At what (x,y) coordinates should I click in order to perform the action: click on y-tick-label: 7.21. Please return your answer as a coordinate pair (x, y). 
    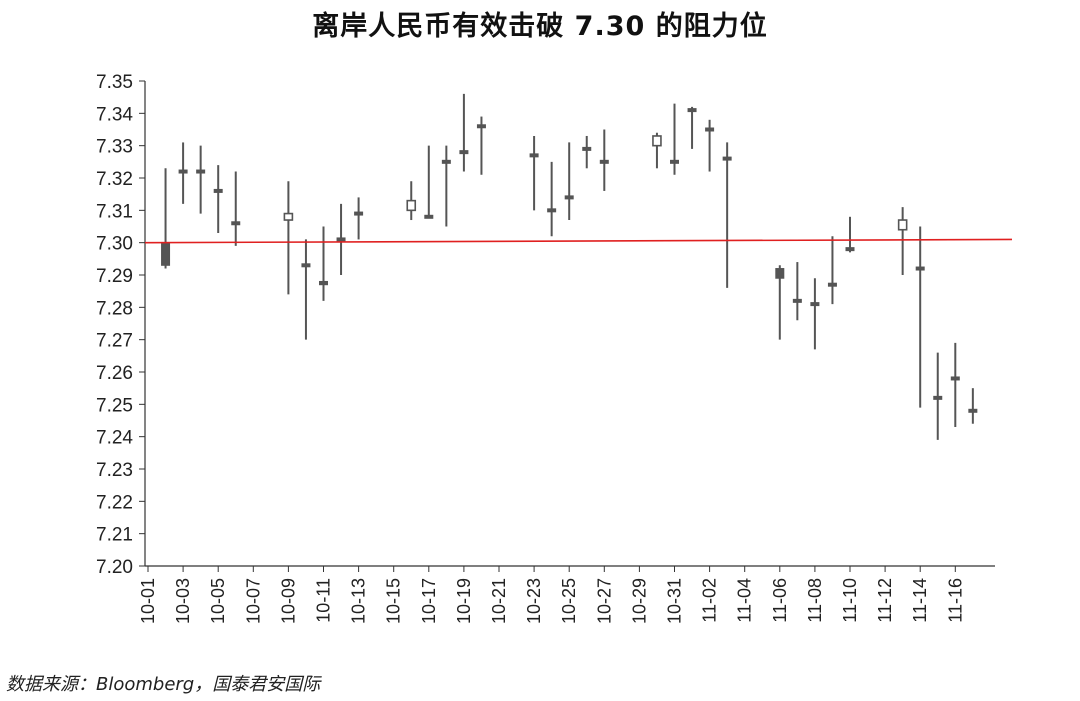
    Looking at the image, I should click on (114, 535).